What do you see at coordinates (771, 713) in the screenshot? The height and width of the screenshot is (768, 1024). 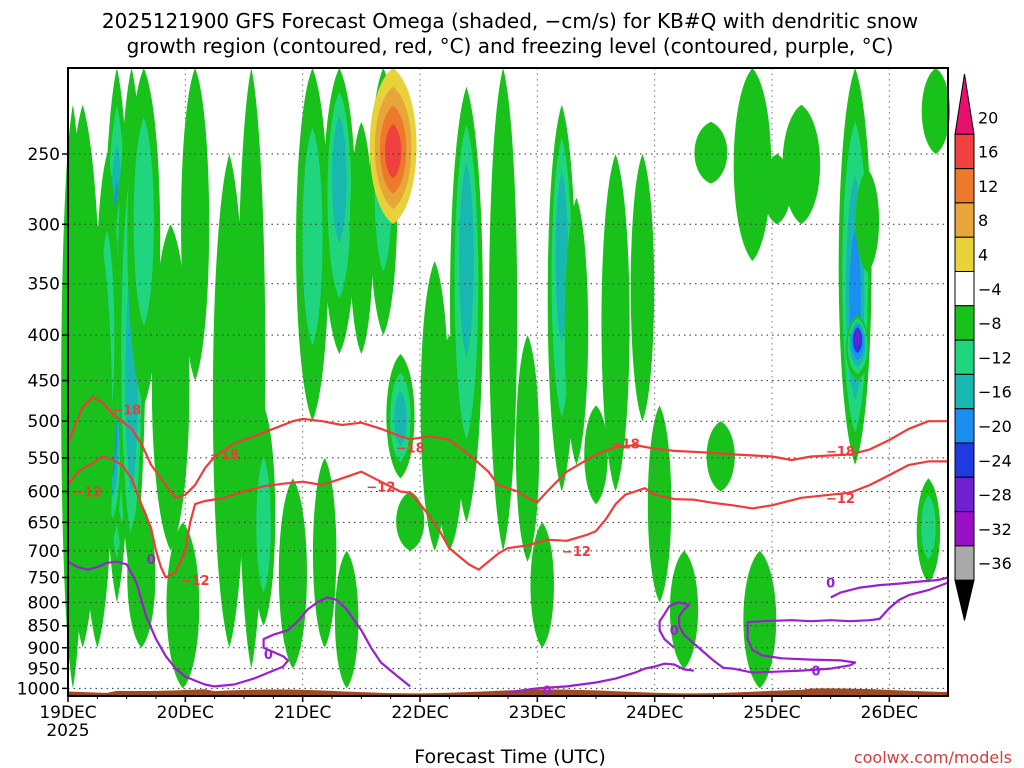 I see `x-tick-label: 25DEC` at bounding box center [771, 713].